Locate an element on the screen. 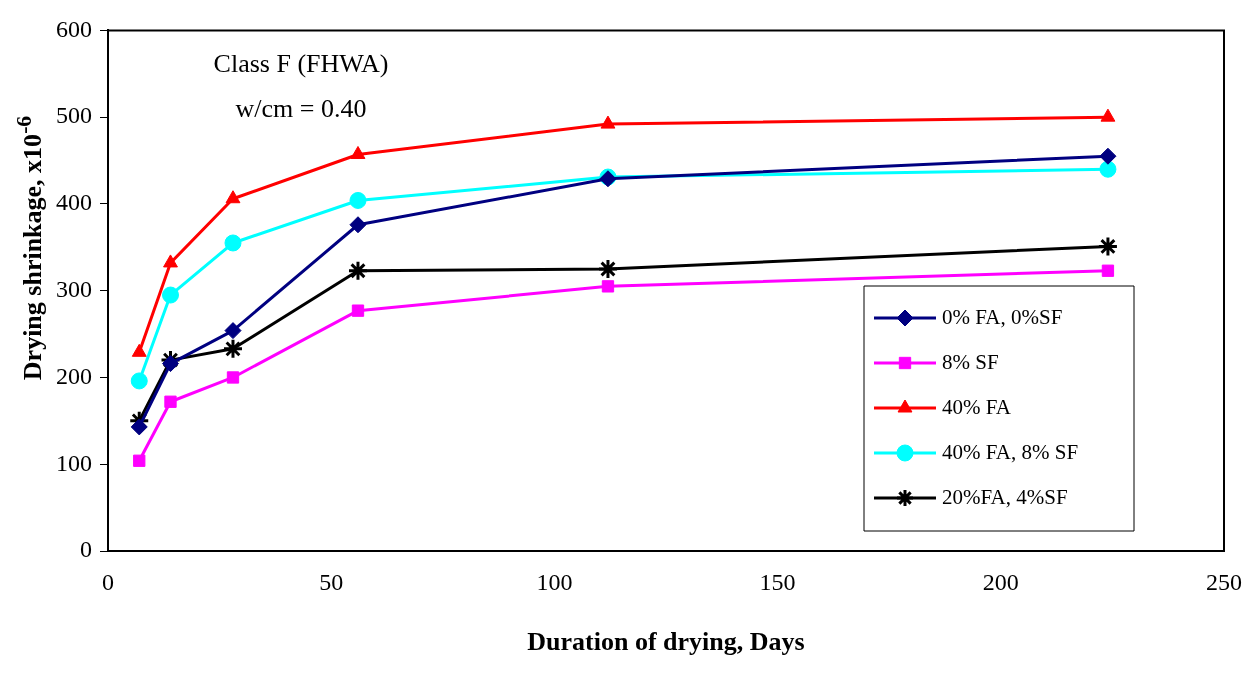  x-tick-label: 150 is located at coordinates (777, 581).